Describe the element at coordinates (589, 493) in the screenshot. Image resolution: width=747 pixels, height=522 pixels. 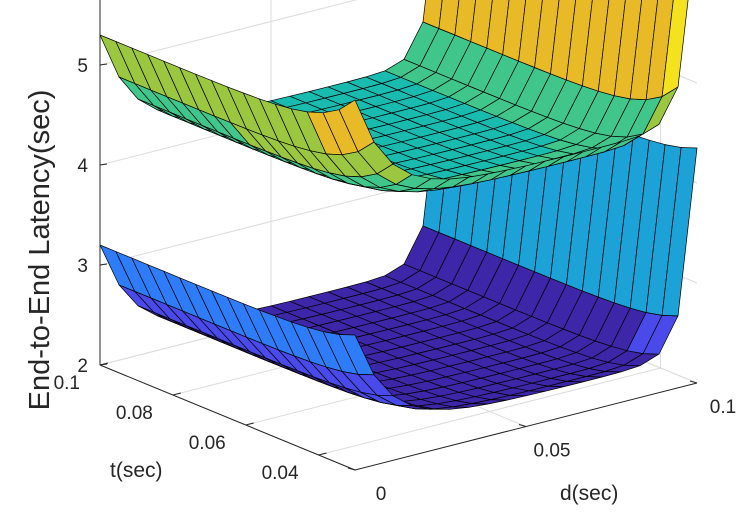
I see `x-axis-label: d(sec)` at that location.